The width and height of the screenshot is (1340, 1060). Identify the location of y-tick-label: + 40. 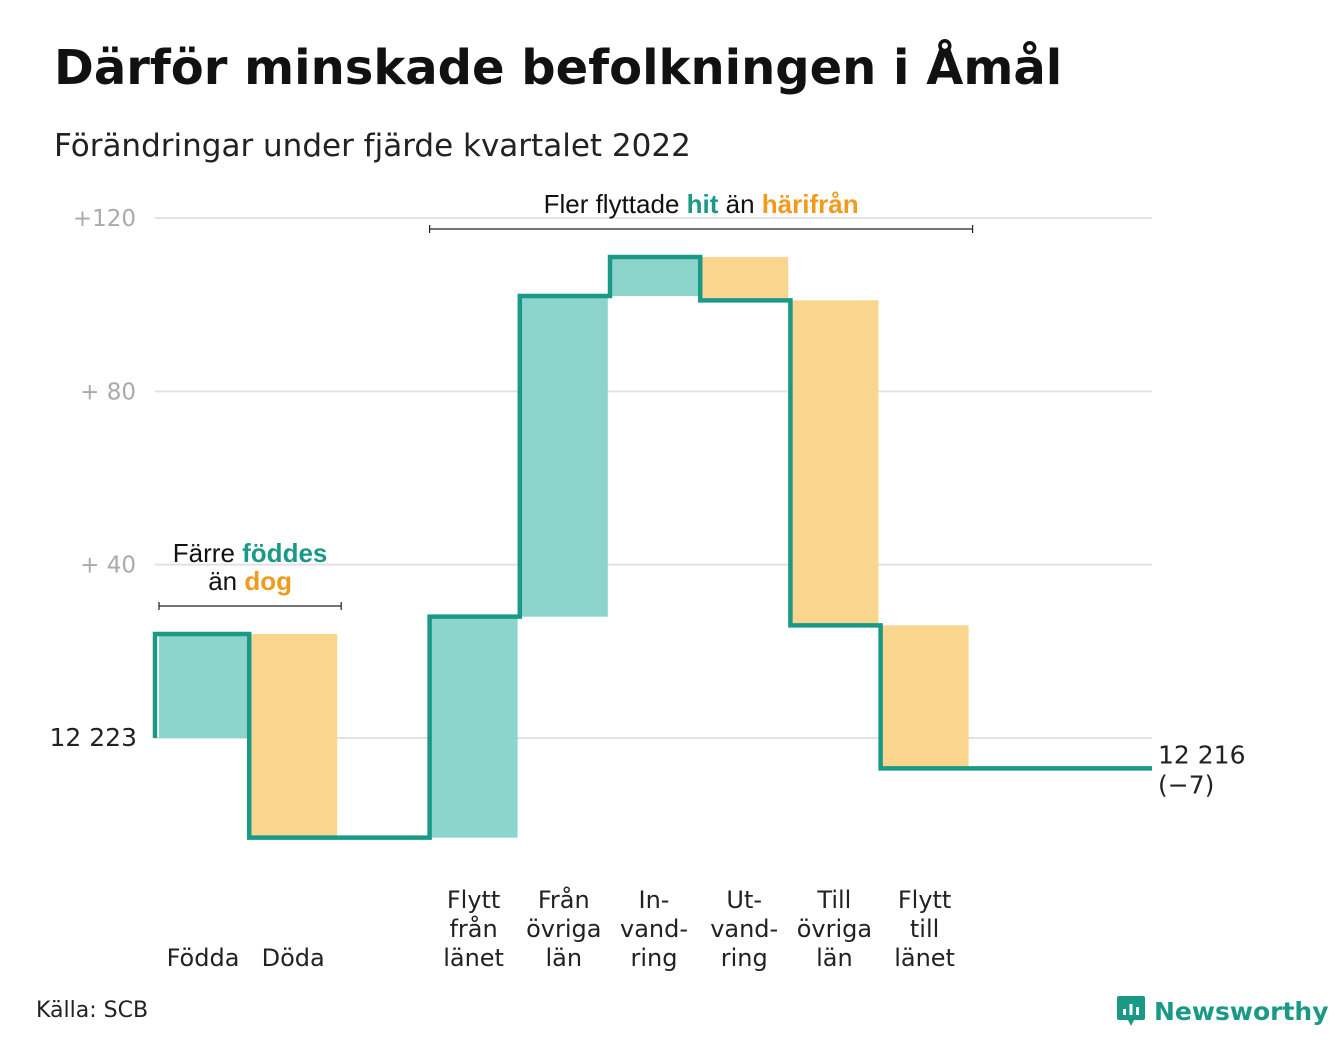
(108, 566).